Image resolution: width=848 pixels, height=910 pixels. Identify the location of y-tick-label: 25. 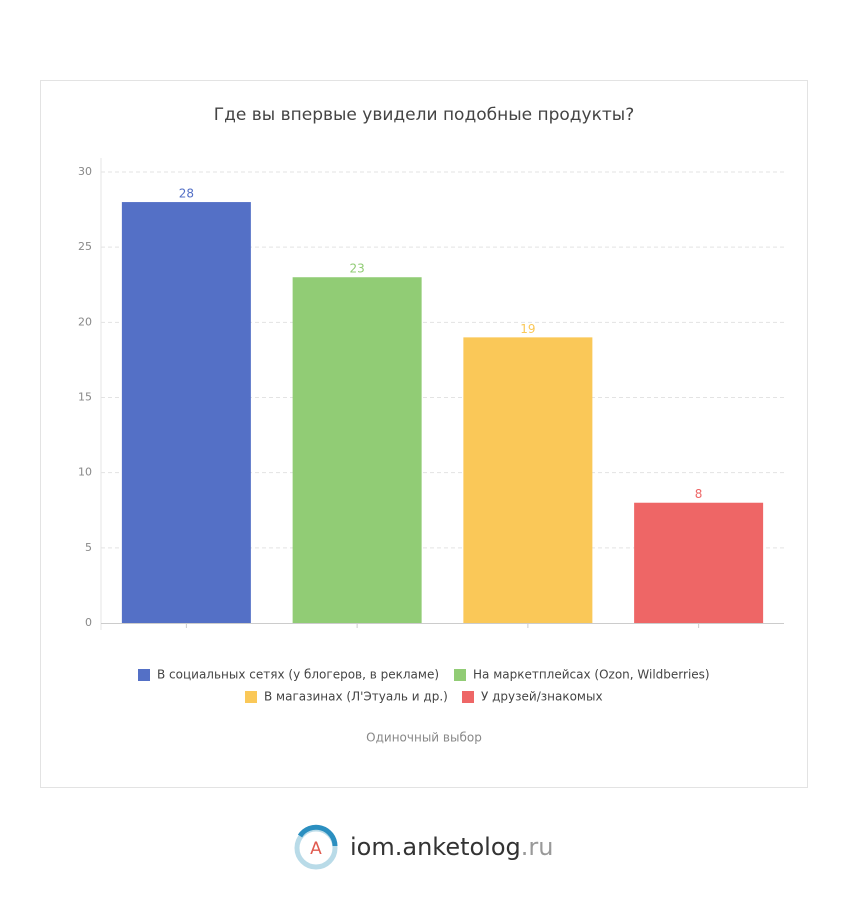
(85, 246).